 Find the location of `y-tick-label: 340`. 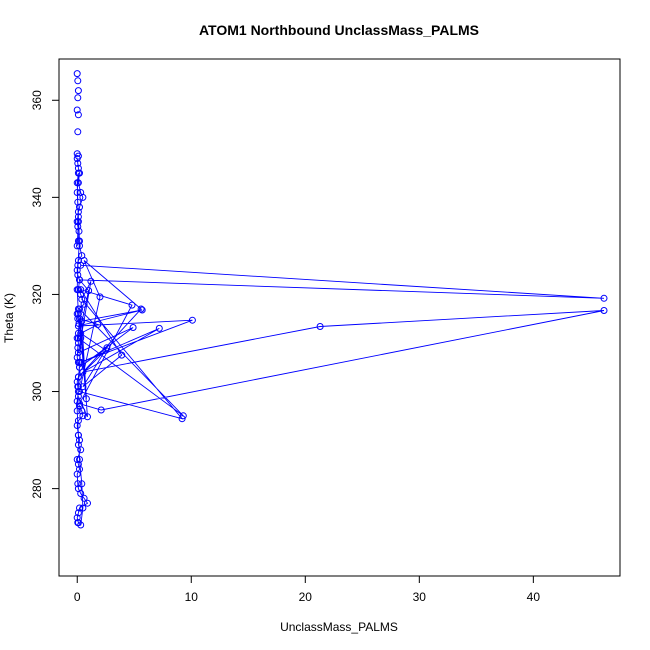

y-tick-label: 340 is located at coordinates (37, 197).